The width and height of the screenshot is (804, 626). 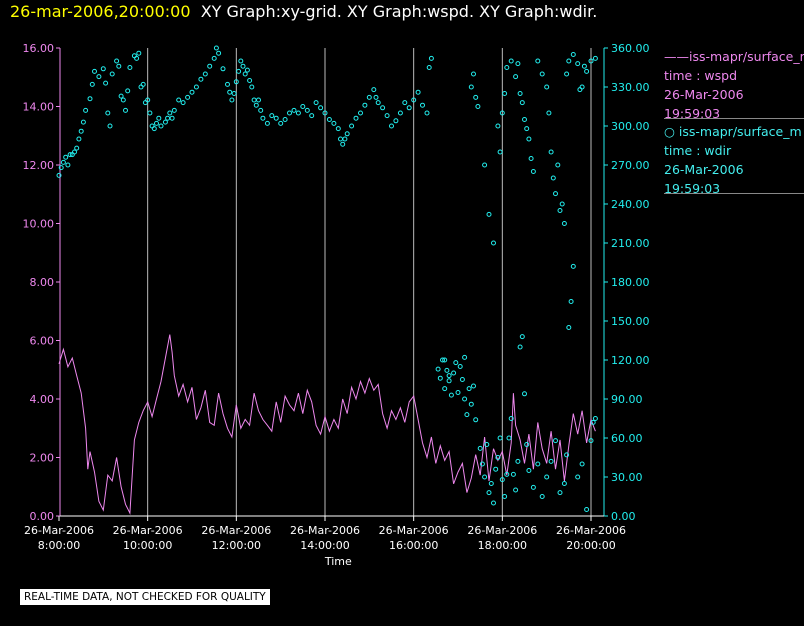 I want to click on right-tick-label: 120.00, so click(x=630, y=360).